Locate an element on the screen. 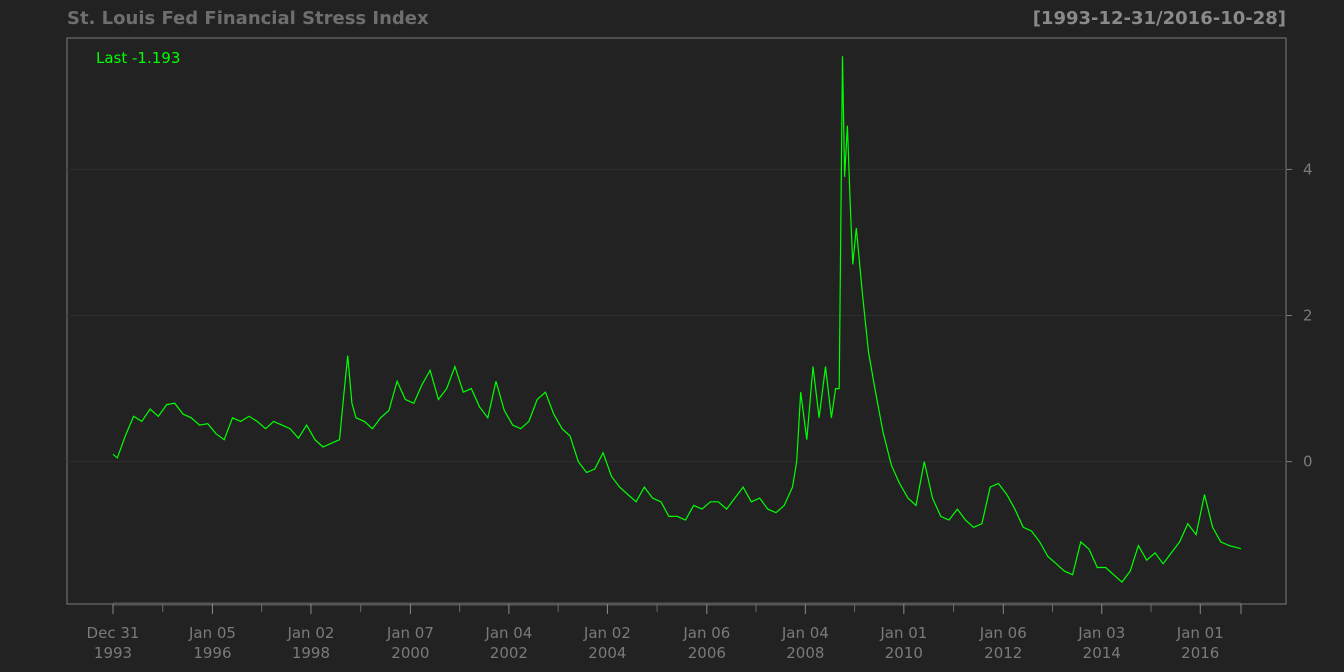  x-tick-label: Dec 31 is located at coordinates (113, 633).